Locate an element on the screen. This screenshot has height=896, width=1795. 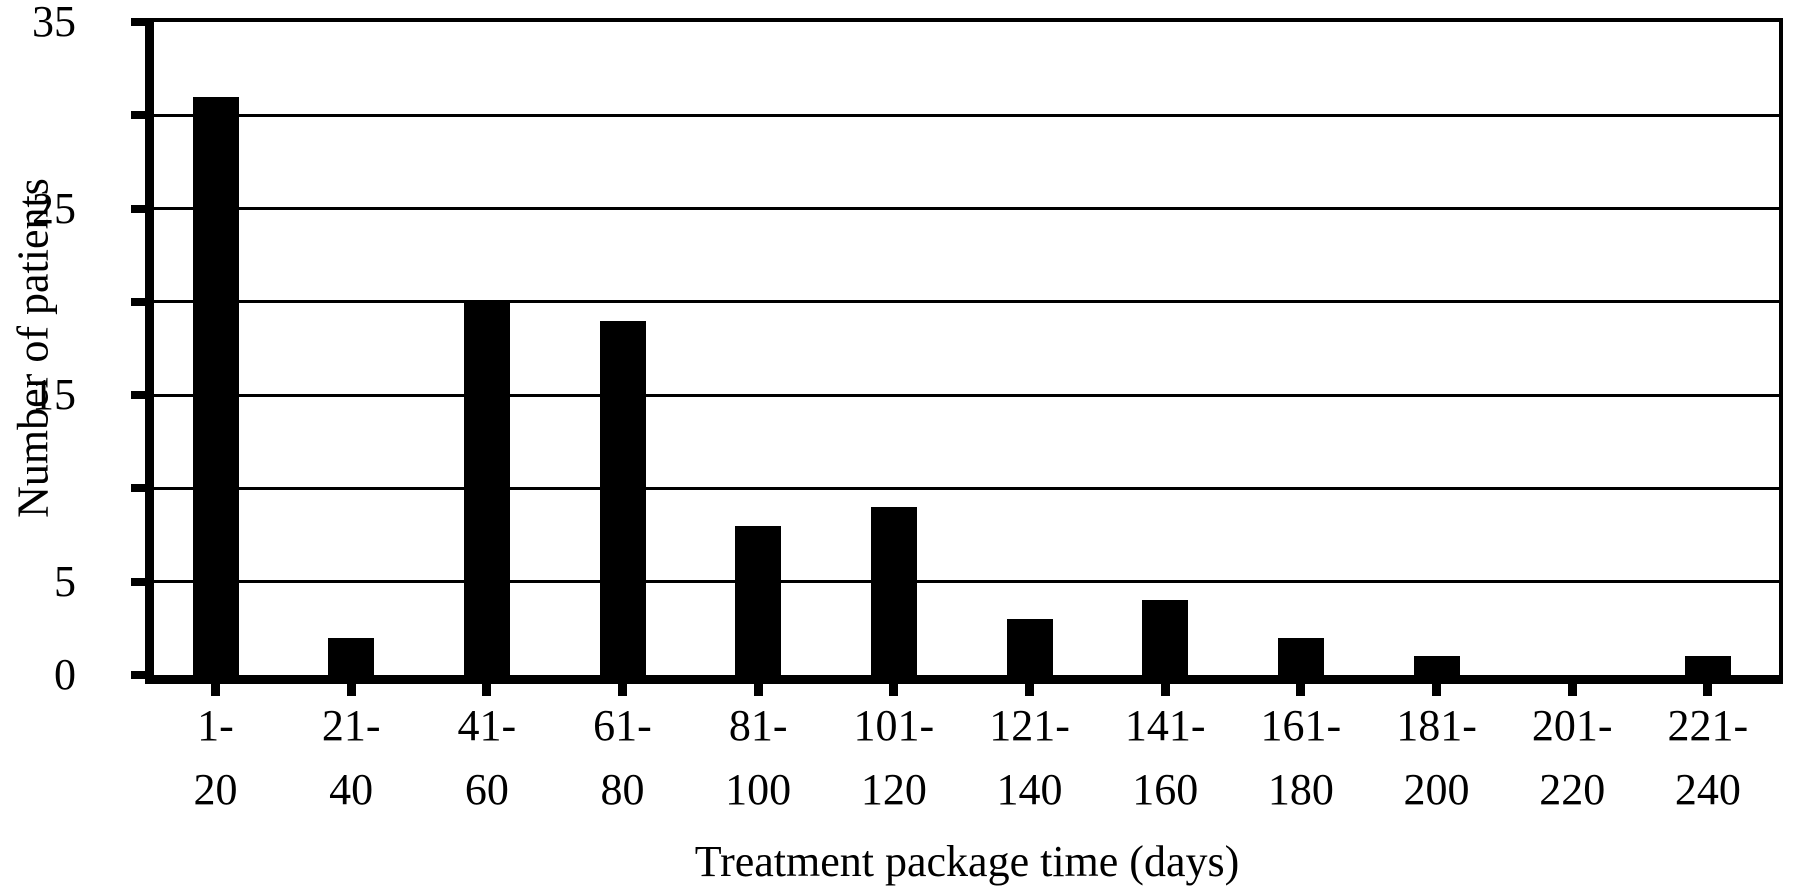
x-tick-label: 141- 160 is located at coordinates (1165, 758).